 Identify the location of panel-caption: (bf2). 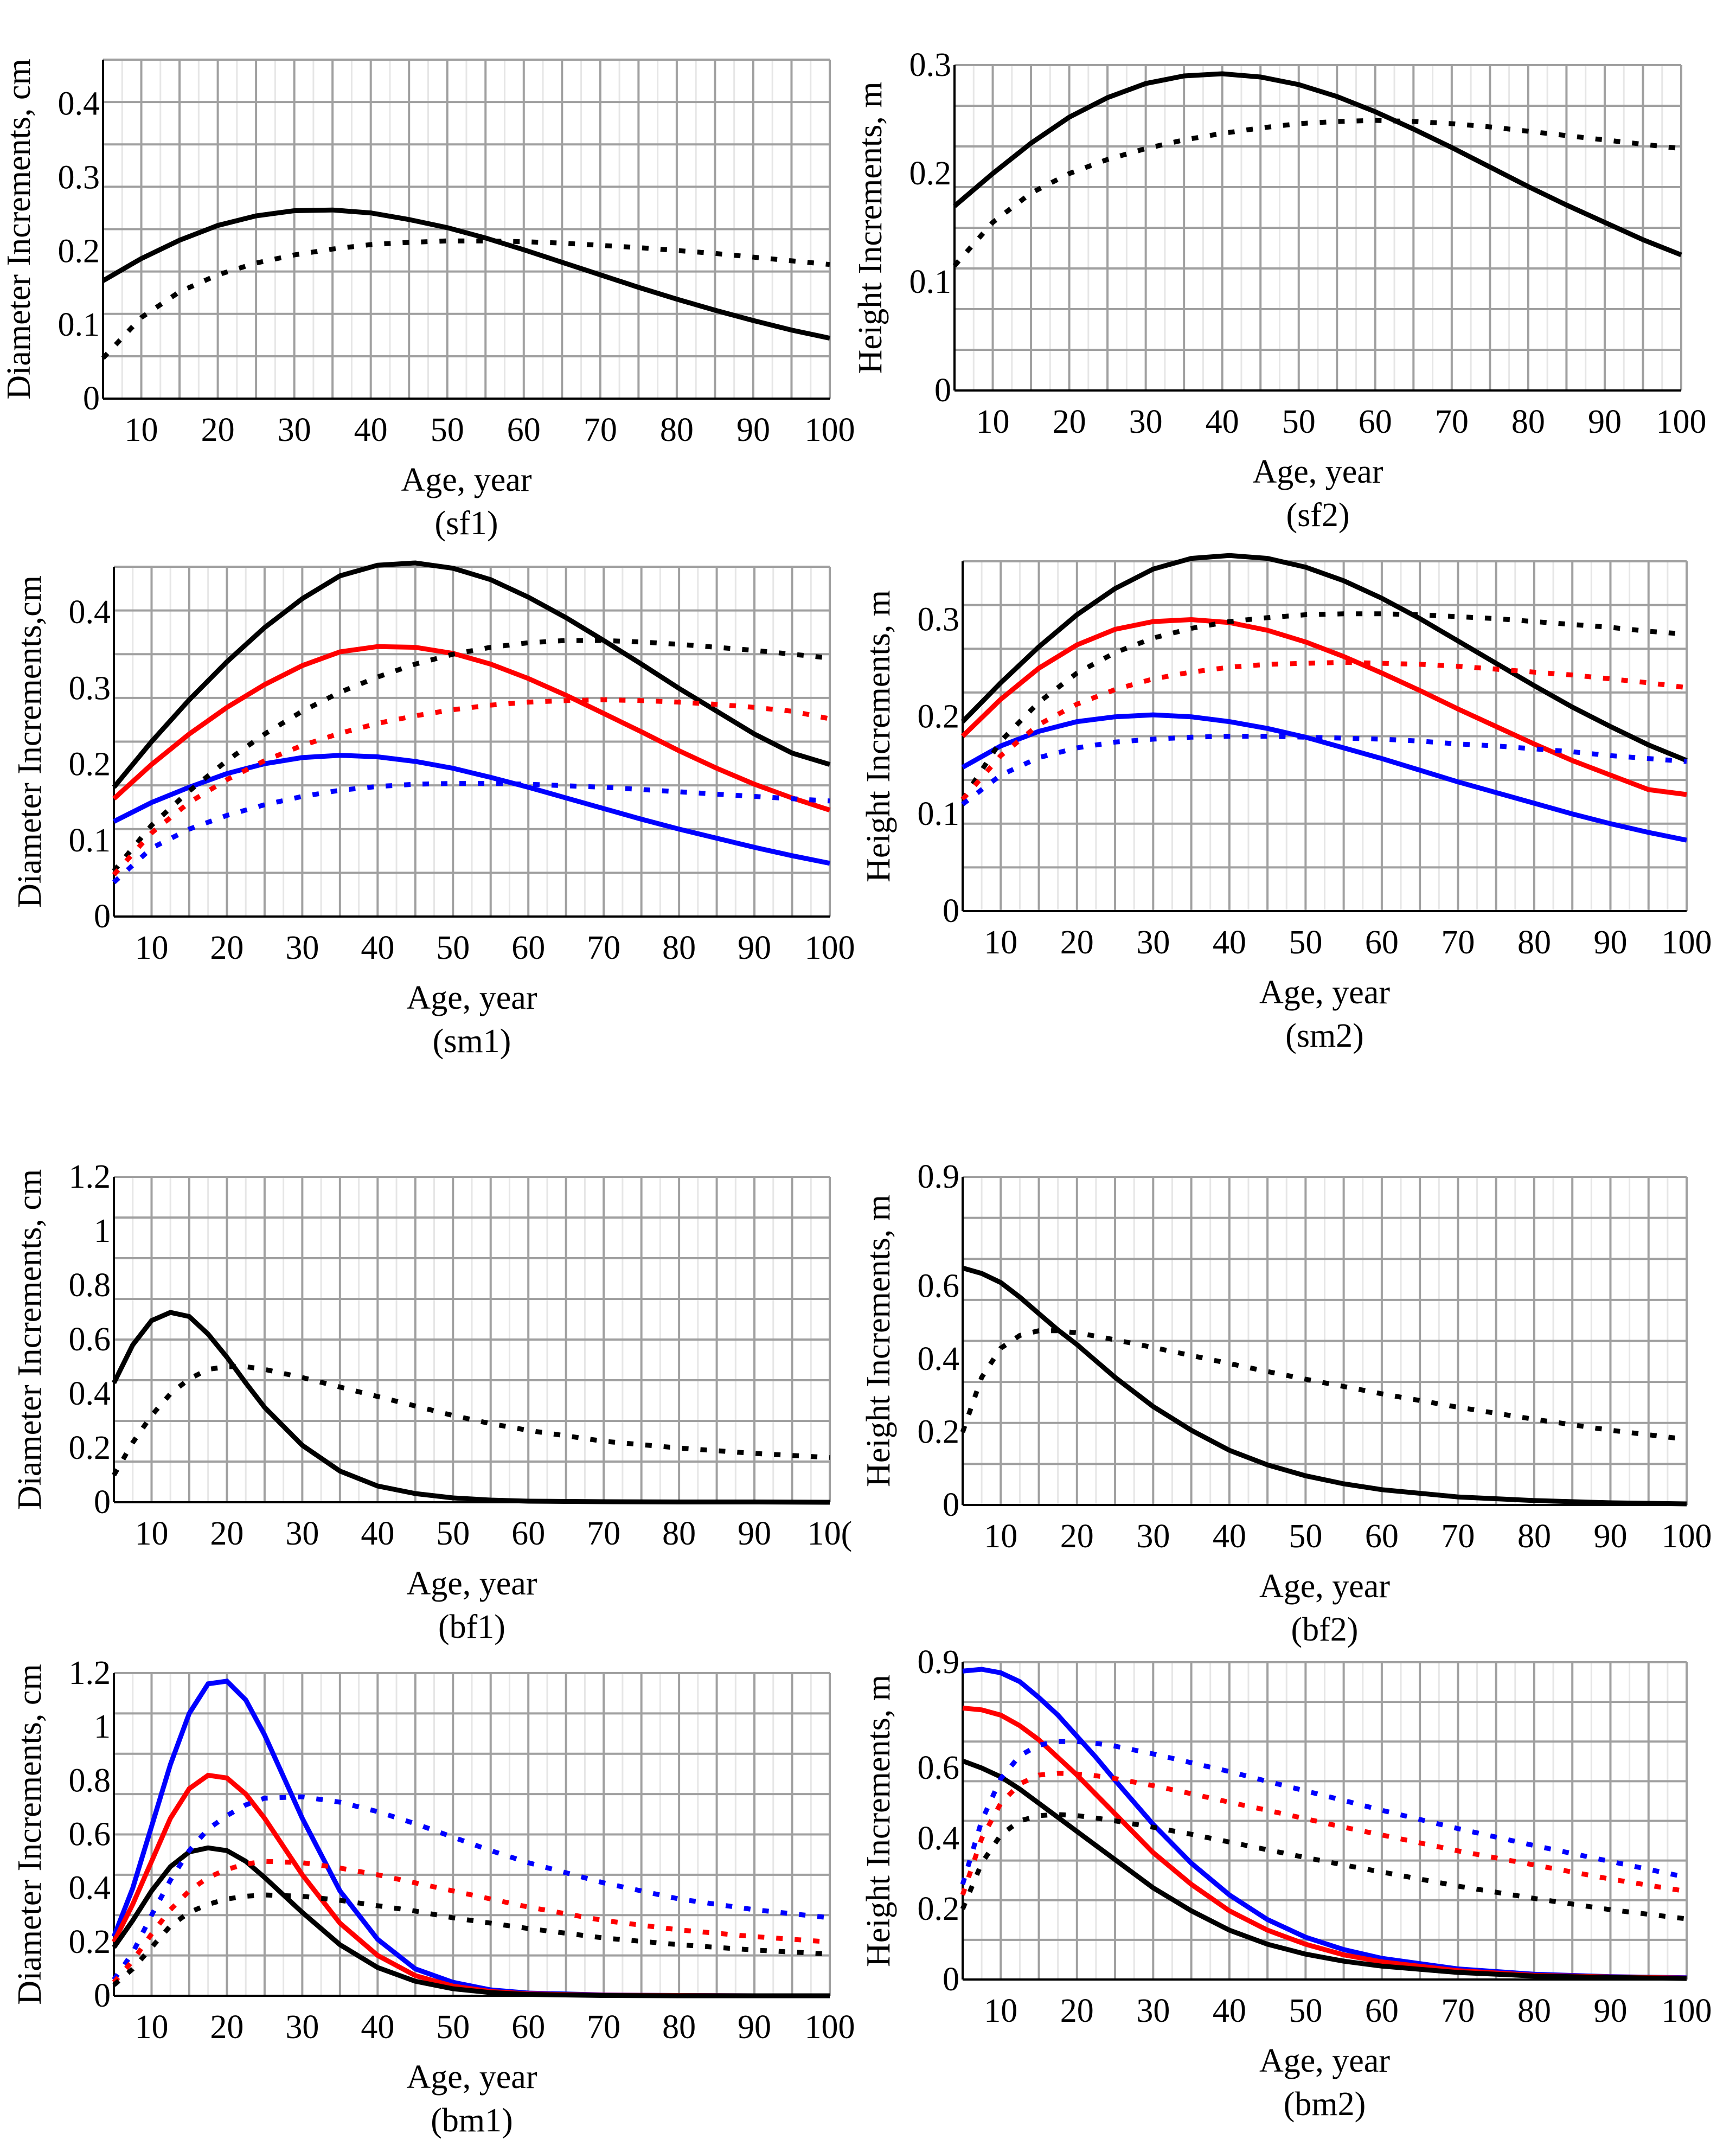
(1325, 1630).